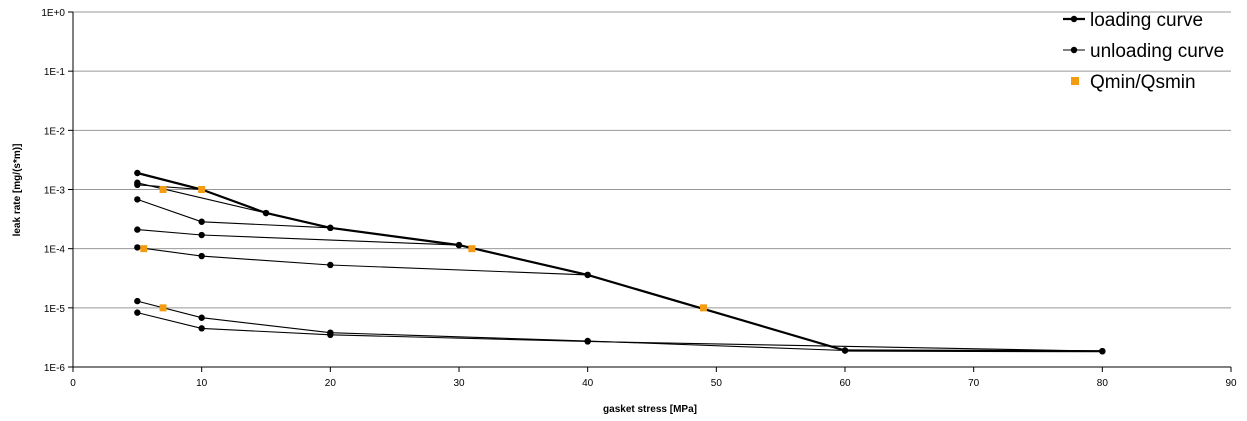 Image resolution: width=1247 pixels, height=421 pixels. I want to click on y-tick-label: 1E-5, so click(55, 309).